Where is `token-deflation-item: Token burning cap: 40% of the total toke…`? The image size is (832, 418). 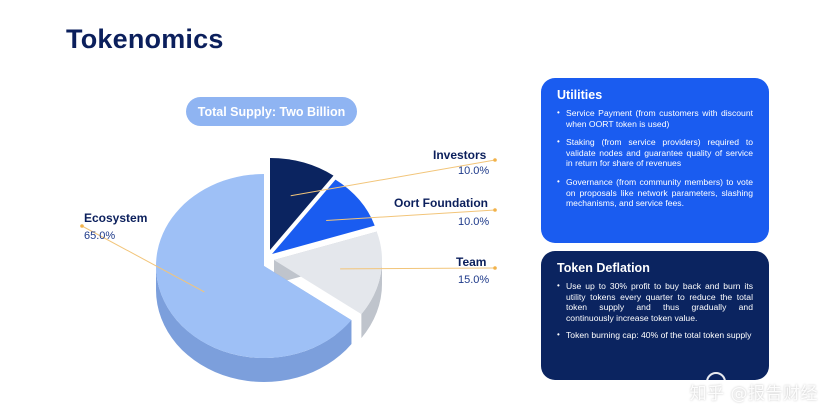
token-deflation-item: Token burning cap: 40% of the total toke… is located at coordinates (655, 335).